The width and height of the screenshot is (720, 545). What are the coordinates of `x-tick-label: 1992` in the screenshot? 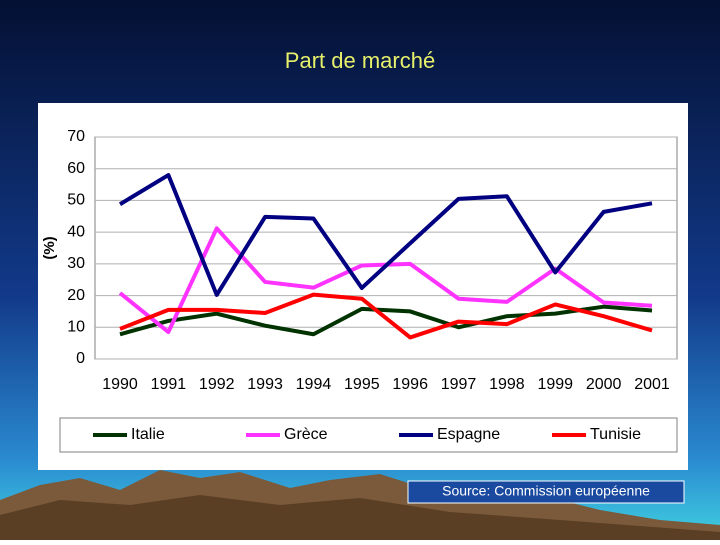 It's located at (217, 384).